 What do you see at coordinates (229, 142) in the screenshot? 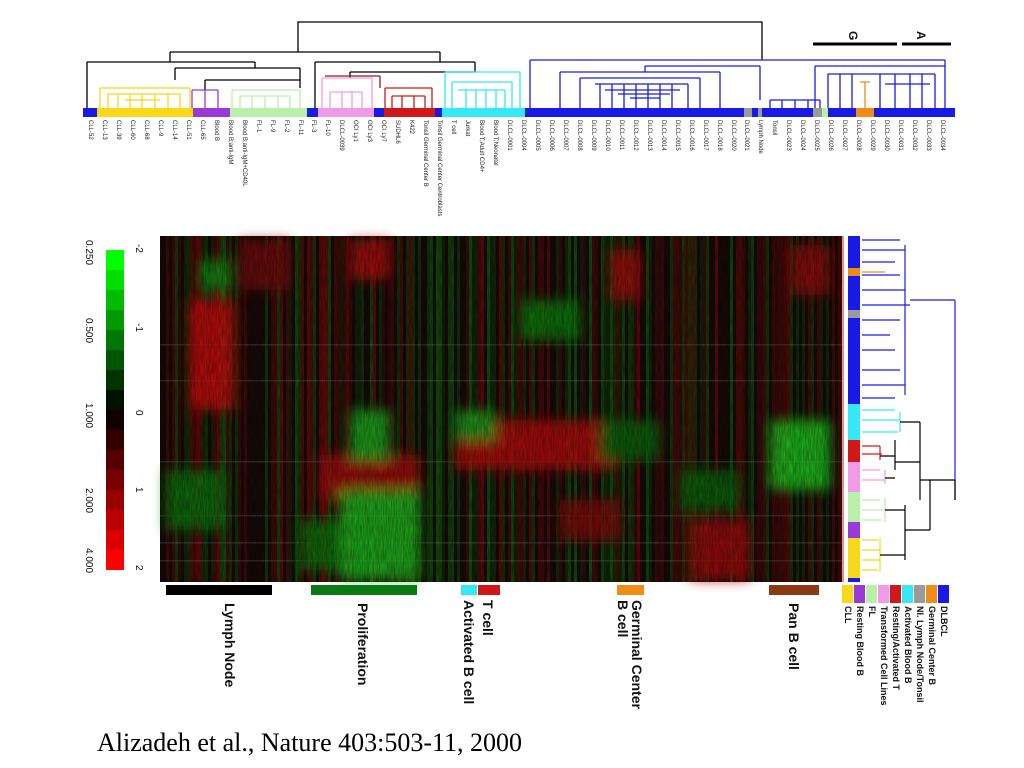
I see `sample-label: Blood B;anti-IgM` at bounding box center [229, 142].